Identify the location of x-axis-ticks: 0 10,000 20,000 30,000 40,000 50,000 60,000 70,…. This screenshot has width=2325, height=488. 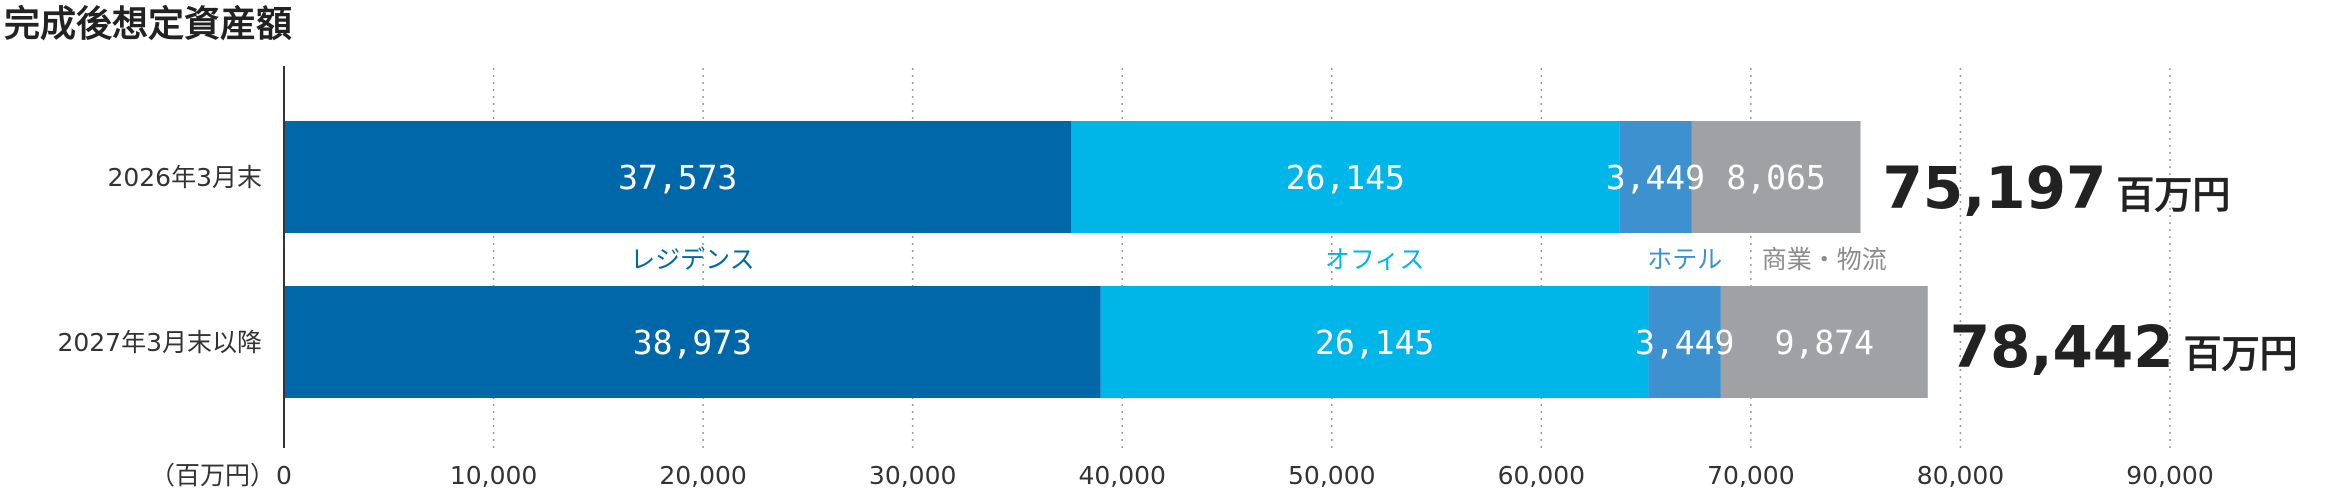
(1245, 474).